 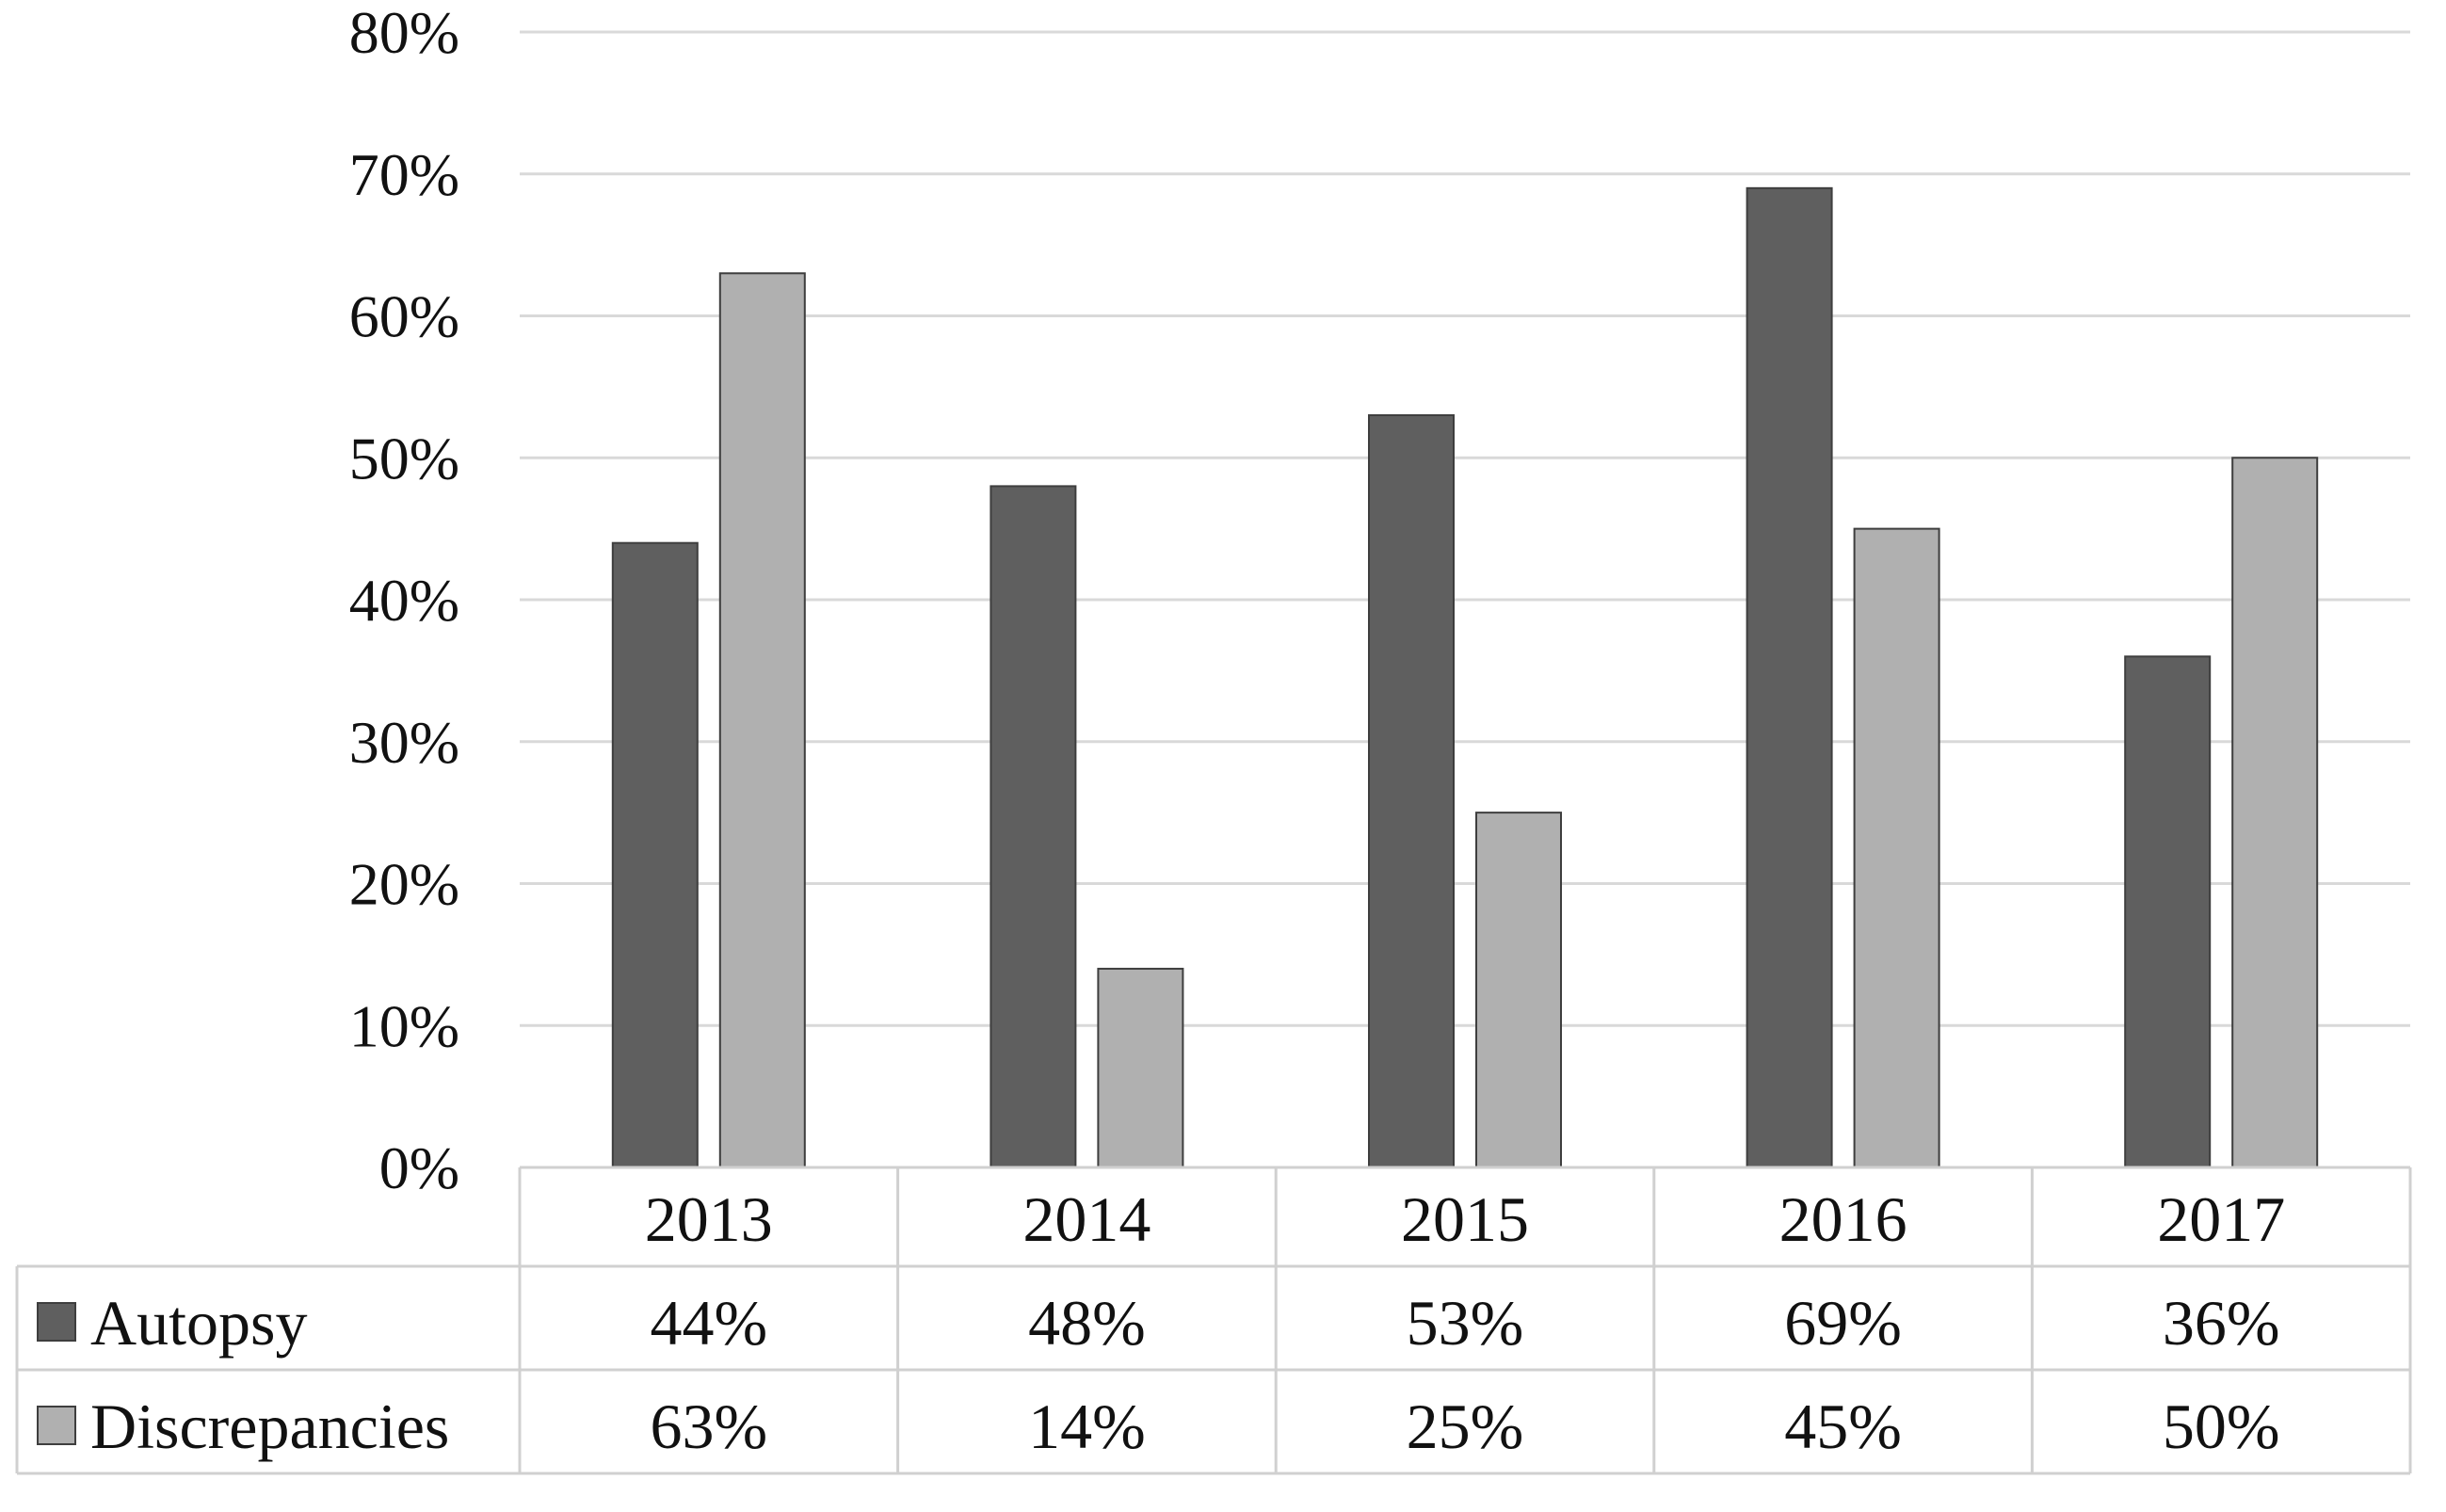 I want to click on category-label: 2015, so click(x=1465, y=1219).